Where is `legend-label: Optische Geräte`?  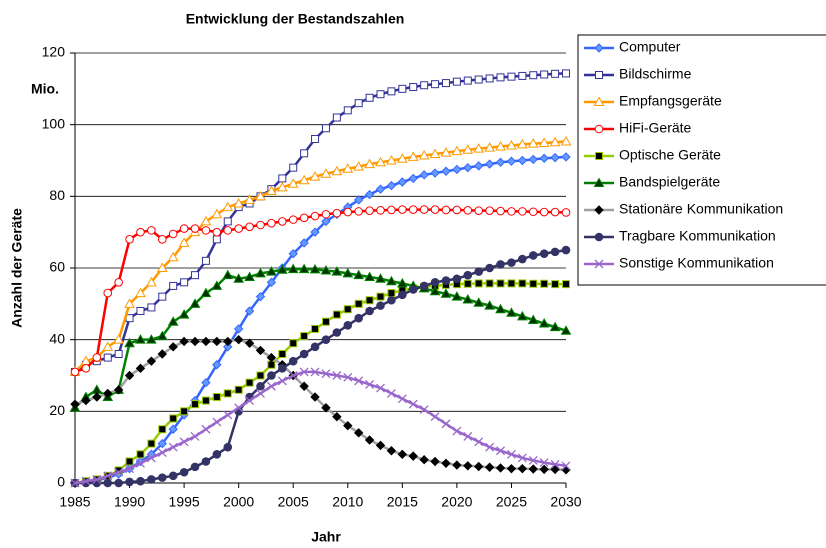
legend-label: Optische Geräte is located at coordinates (670, 155).